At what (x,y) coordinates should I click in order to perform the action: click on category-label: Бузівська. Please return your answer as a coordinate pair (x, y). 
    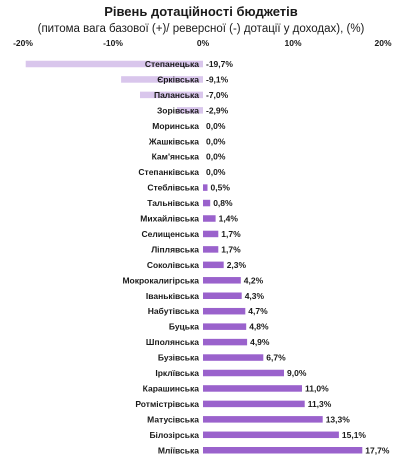
    Looking at the image, I should click on (178, 358).